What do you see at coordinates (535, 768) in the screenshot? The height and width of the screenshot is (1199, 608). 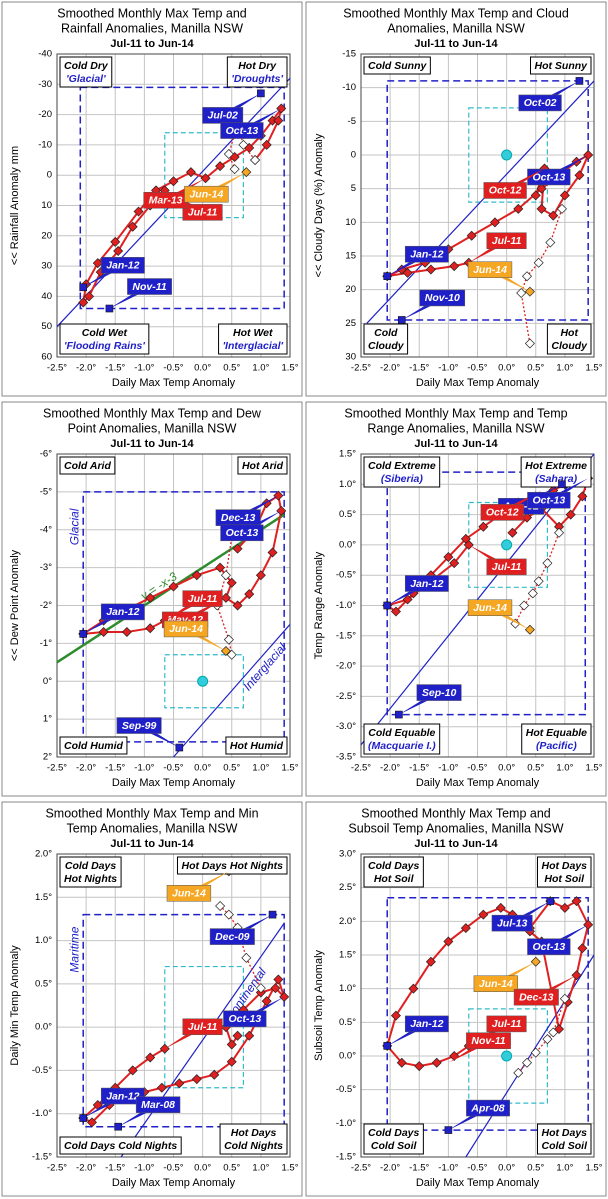 I see `x-tick-label: 0.5°` at bounding box center [535, 768].